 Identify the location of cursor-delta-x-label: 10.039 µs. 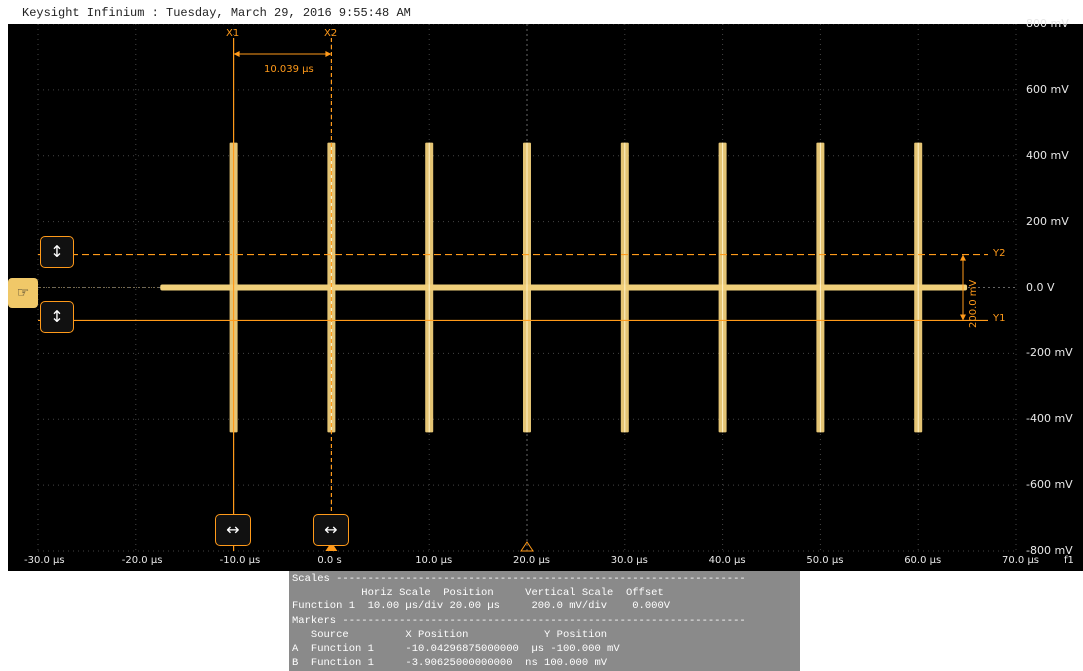
(289, 69).